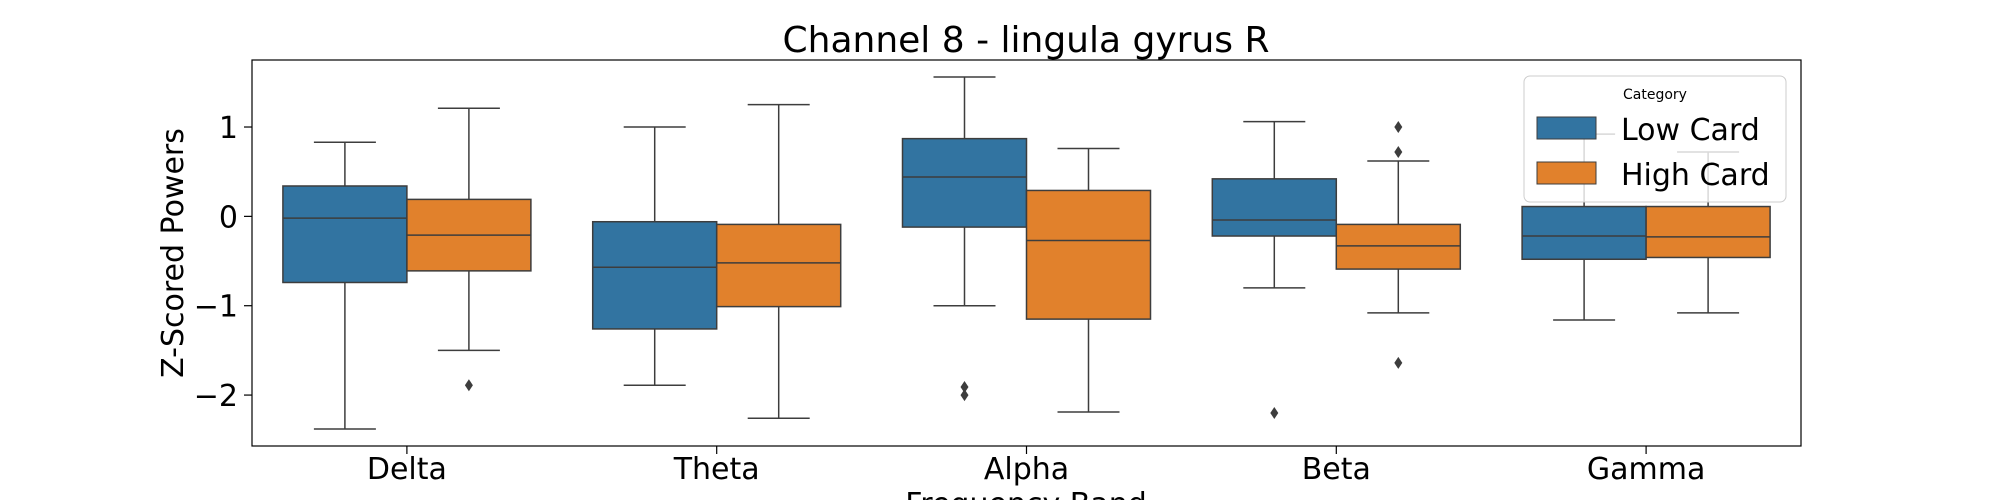  Describe the element at coordinates (216, 307) in the screenshot. I see `y-tick-label: −1` at that location.